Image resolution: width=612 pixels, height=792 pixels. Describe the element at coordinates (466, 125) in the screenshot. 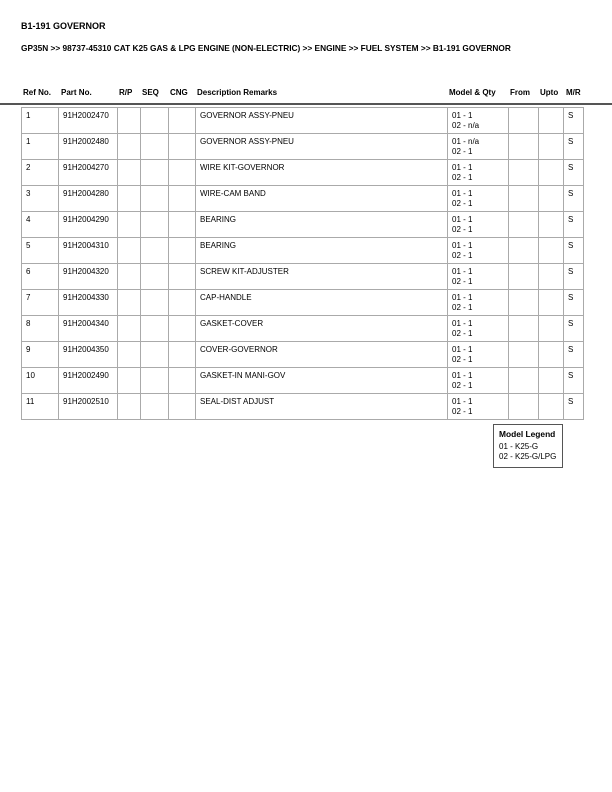

I see `model-qty-line: 02 - n/a` at that location.